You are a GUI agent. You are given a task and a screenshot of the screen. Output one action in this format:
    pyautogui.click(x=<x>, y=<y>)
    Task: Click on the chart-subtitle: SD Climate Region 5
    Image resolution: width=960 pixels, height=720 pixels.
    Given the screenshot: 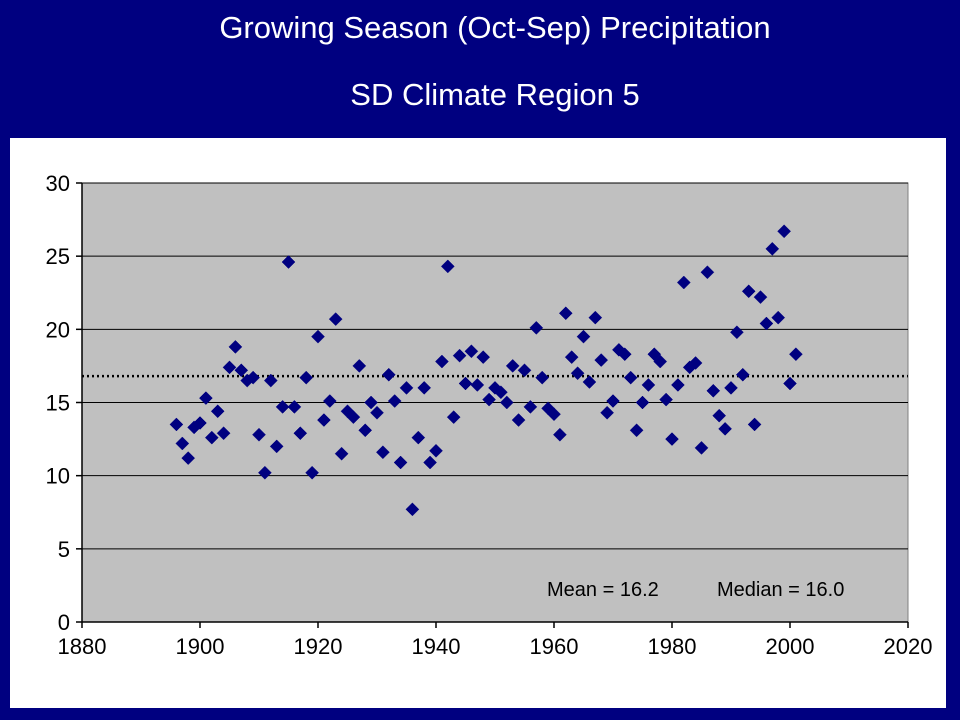 What is the action you would take?
    pyautogui.click(x=495, y=94)
    